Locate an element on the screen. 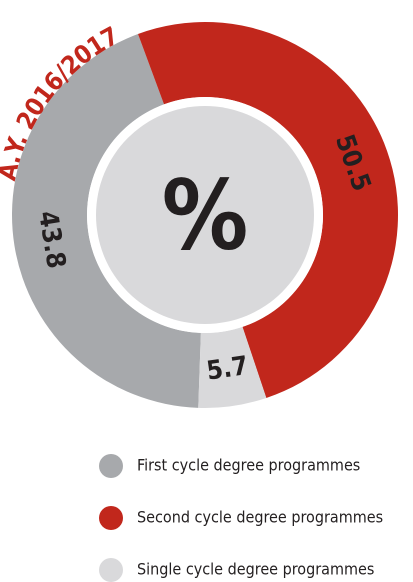 The height and width of the screenshot is (582, 413). legend-label: First cycle degree programmes is located at coordinates (248, 465).